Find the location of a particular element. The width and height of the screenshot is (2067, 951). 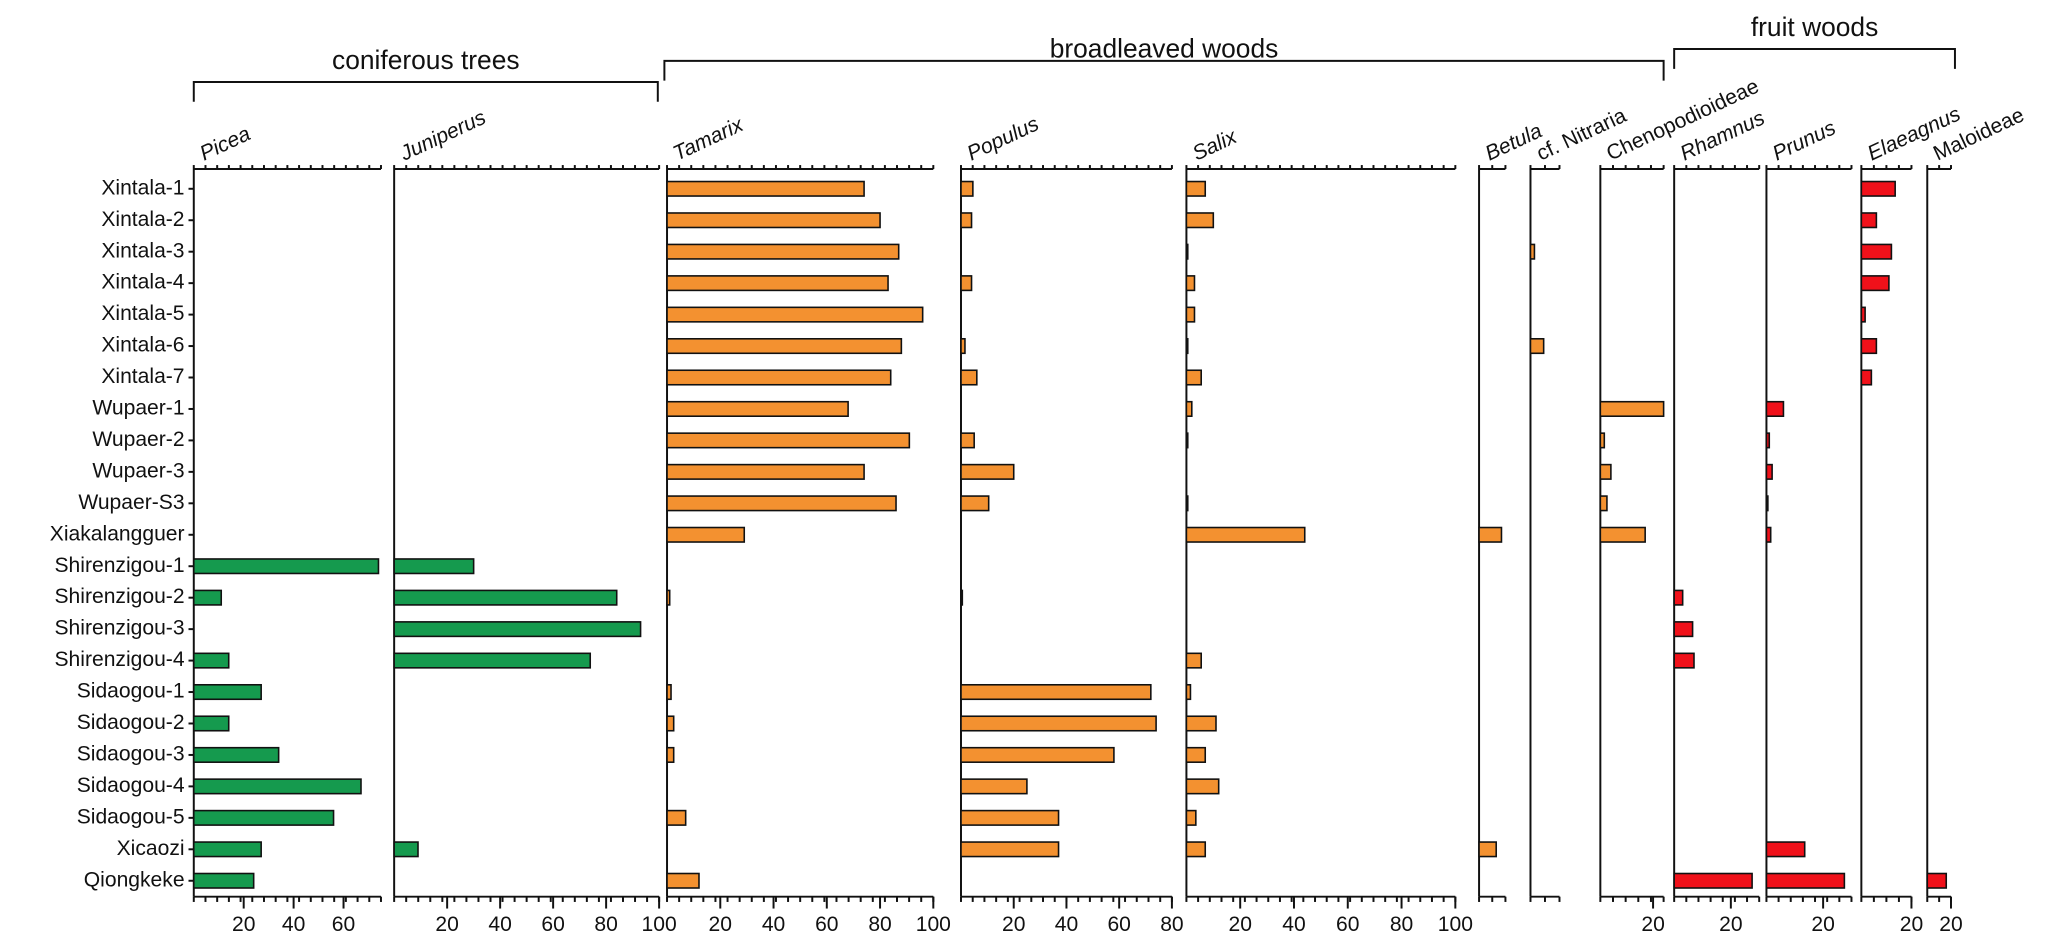

category-label: Xintala-4 is located at coordinates (142, 282).